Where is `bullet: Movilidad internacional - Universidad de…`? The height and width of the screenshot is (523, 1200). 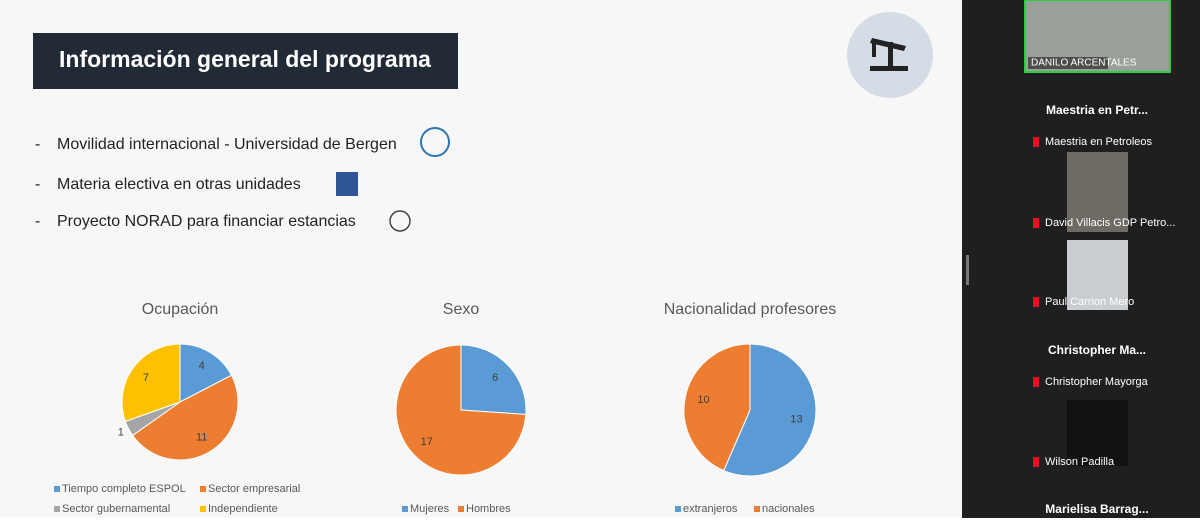 bullet: Movilidad internacional - Universidad de… is located at coordinates (227, 144).